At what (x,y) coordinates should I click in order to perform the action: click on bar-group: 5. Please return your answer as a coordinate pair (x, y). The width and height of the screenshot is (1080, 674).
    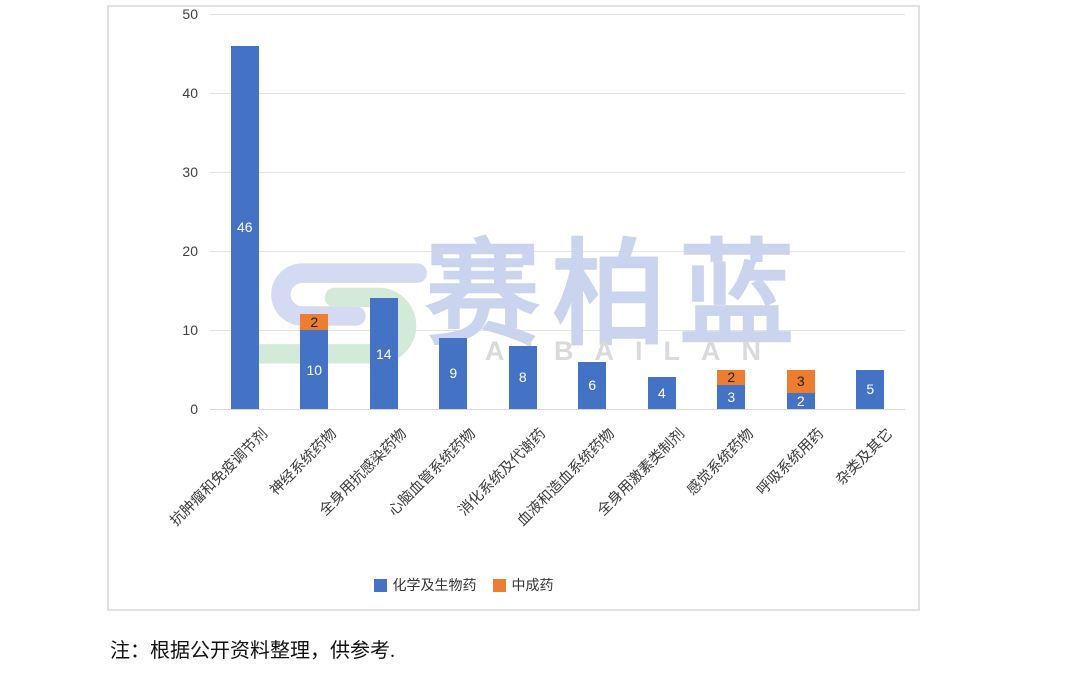
    Looking at the image, I should click on (870, 389).